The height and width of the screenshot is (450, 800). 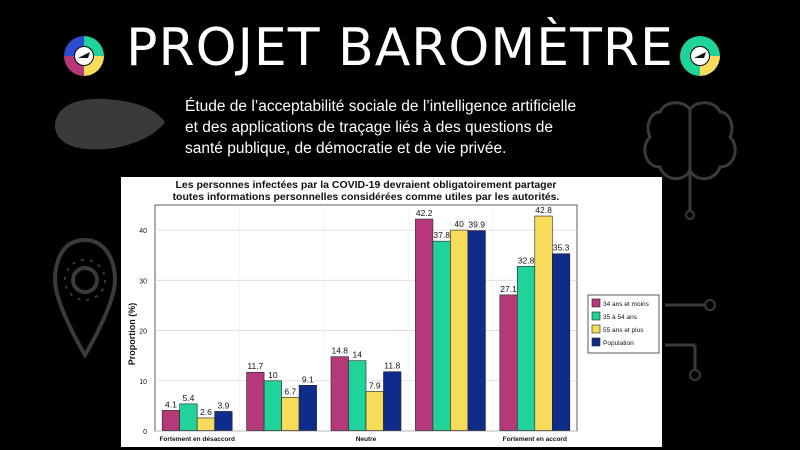 What do you see at coordinates (143, 382) in the screenshot?
I see `y-tick-label: 10` at bounding box center [143, 382].